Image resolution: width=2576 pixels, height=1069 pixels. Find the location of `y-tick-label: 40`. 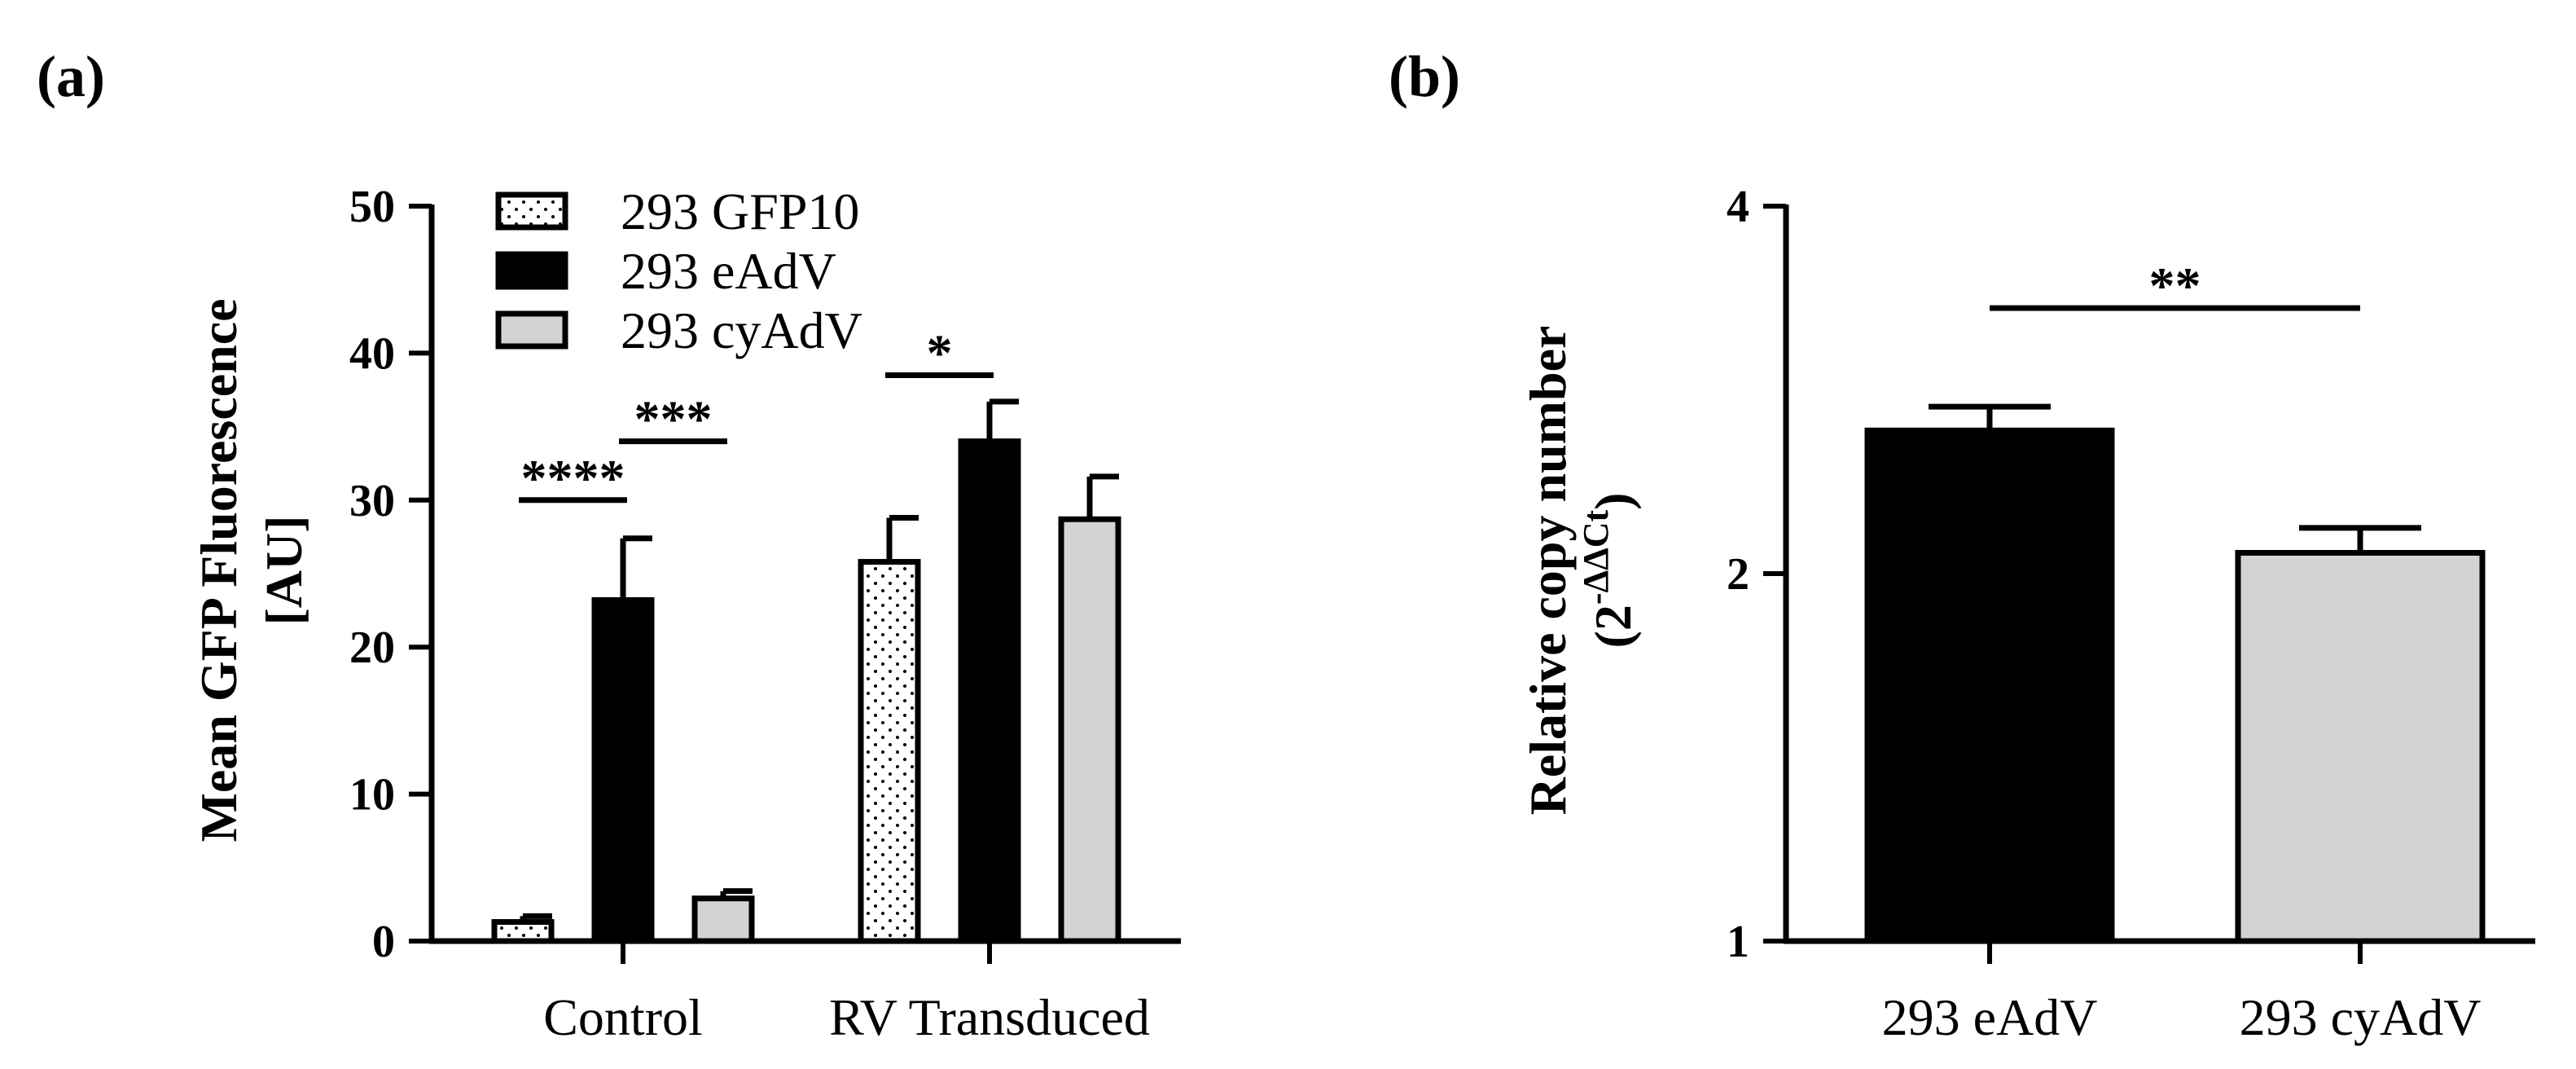

y-tick-label: 40 is located at coordinates (372, 353).